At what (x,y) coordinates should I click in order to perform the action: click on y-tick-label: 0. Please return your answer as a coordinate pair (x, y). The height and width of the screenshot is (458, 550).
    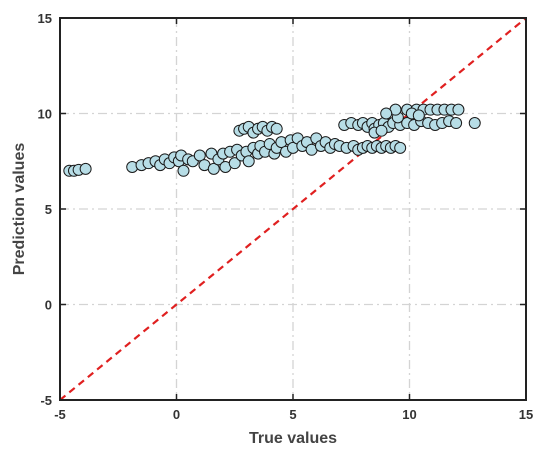
    Looking at the image, I should click on (48, 305).